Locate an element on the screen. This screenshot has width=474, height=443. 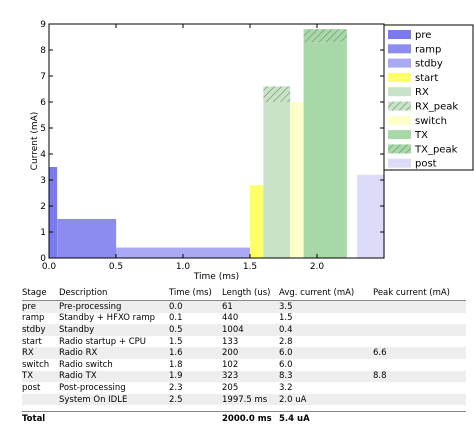
bar-tx is located at coordinates (325, 150).